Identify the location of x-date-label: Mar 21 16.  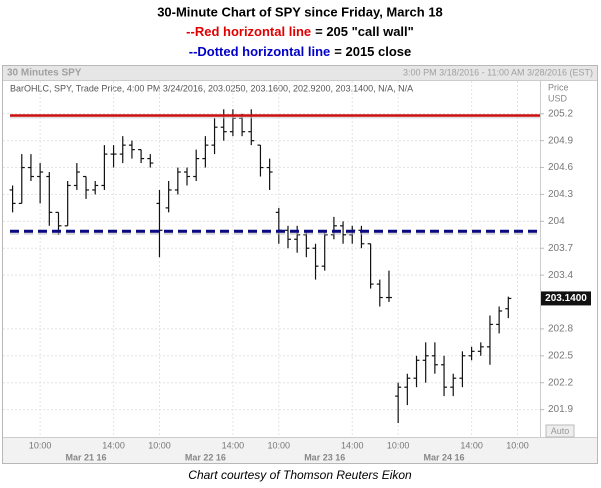
(86, 457).